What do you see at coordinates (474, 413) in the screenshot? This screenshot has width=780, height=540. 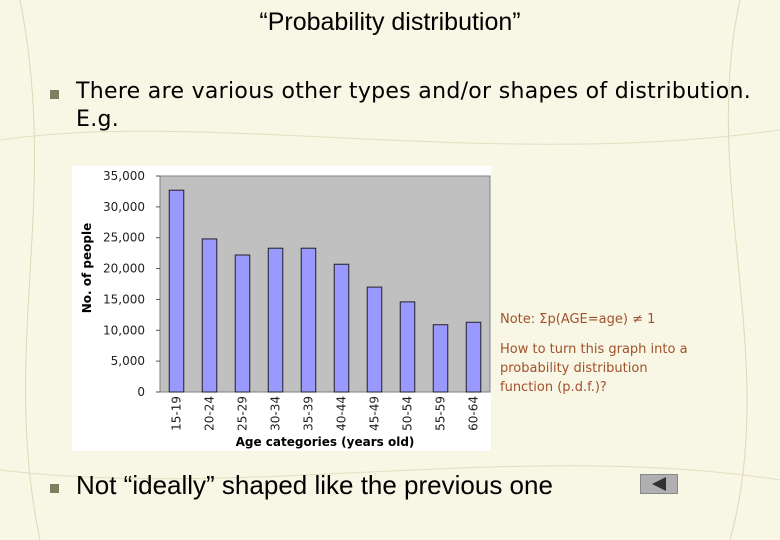 I see `x-tick-label: 60-64` at bounding box center [474, 413].